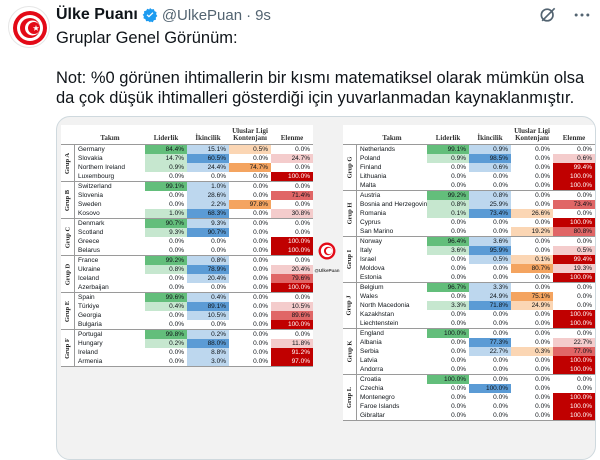  I want to click on table-row: Belgium 96.7% 3.3% 0.0% 0.0%, so click(476, 287).